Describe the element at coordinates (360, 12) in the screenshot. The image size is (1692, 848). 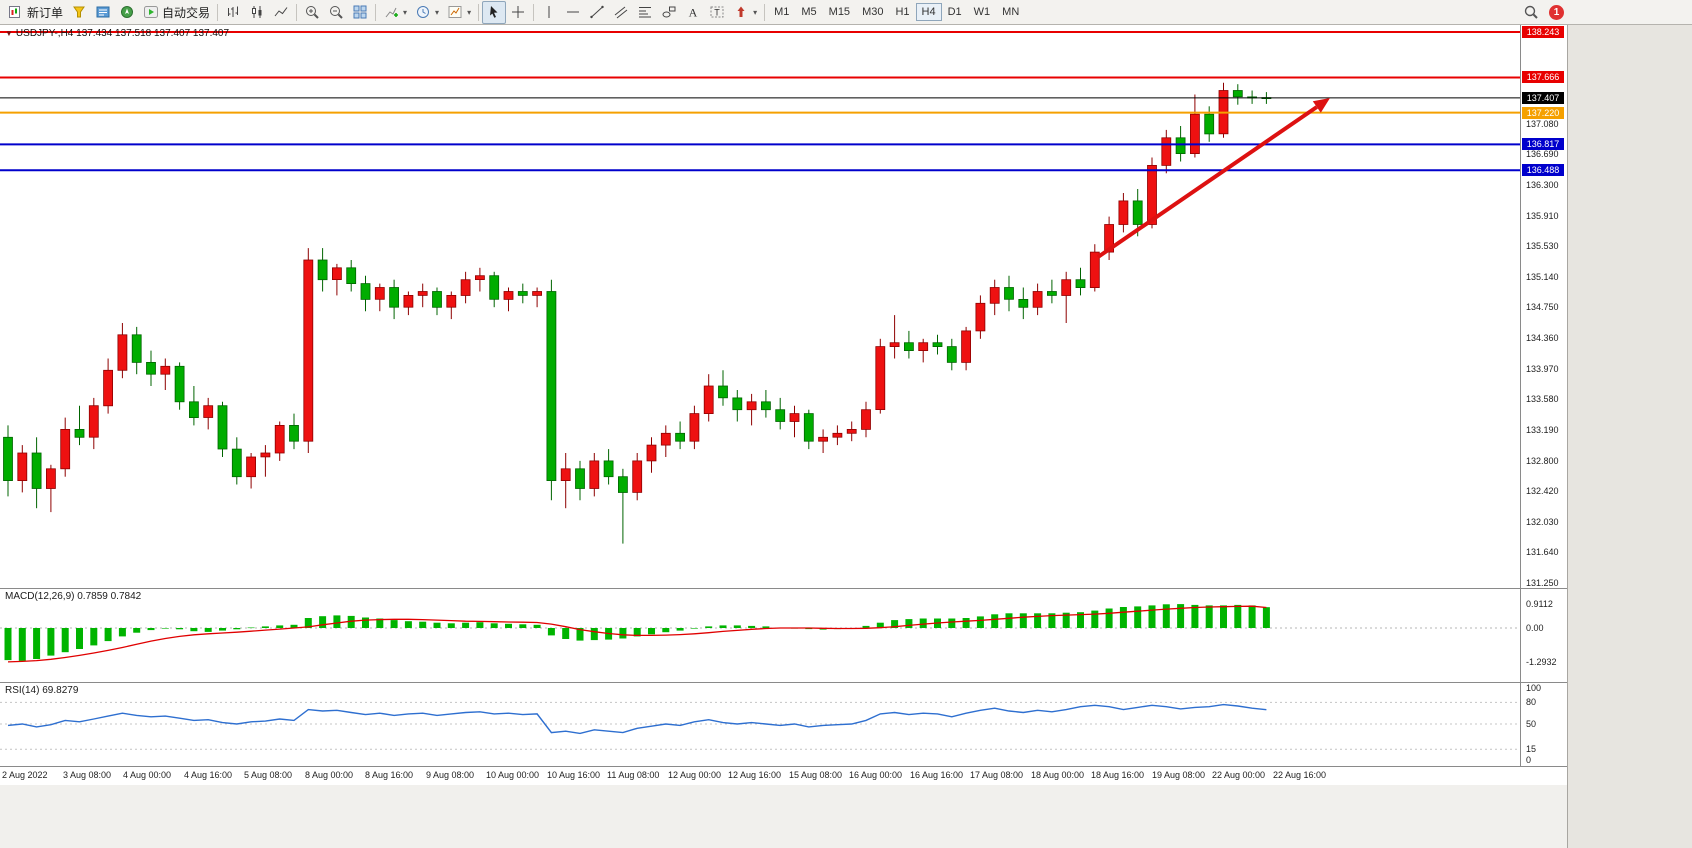
I see `tile-windows-button` at that location.